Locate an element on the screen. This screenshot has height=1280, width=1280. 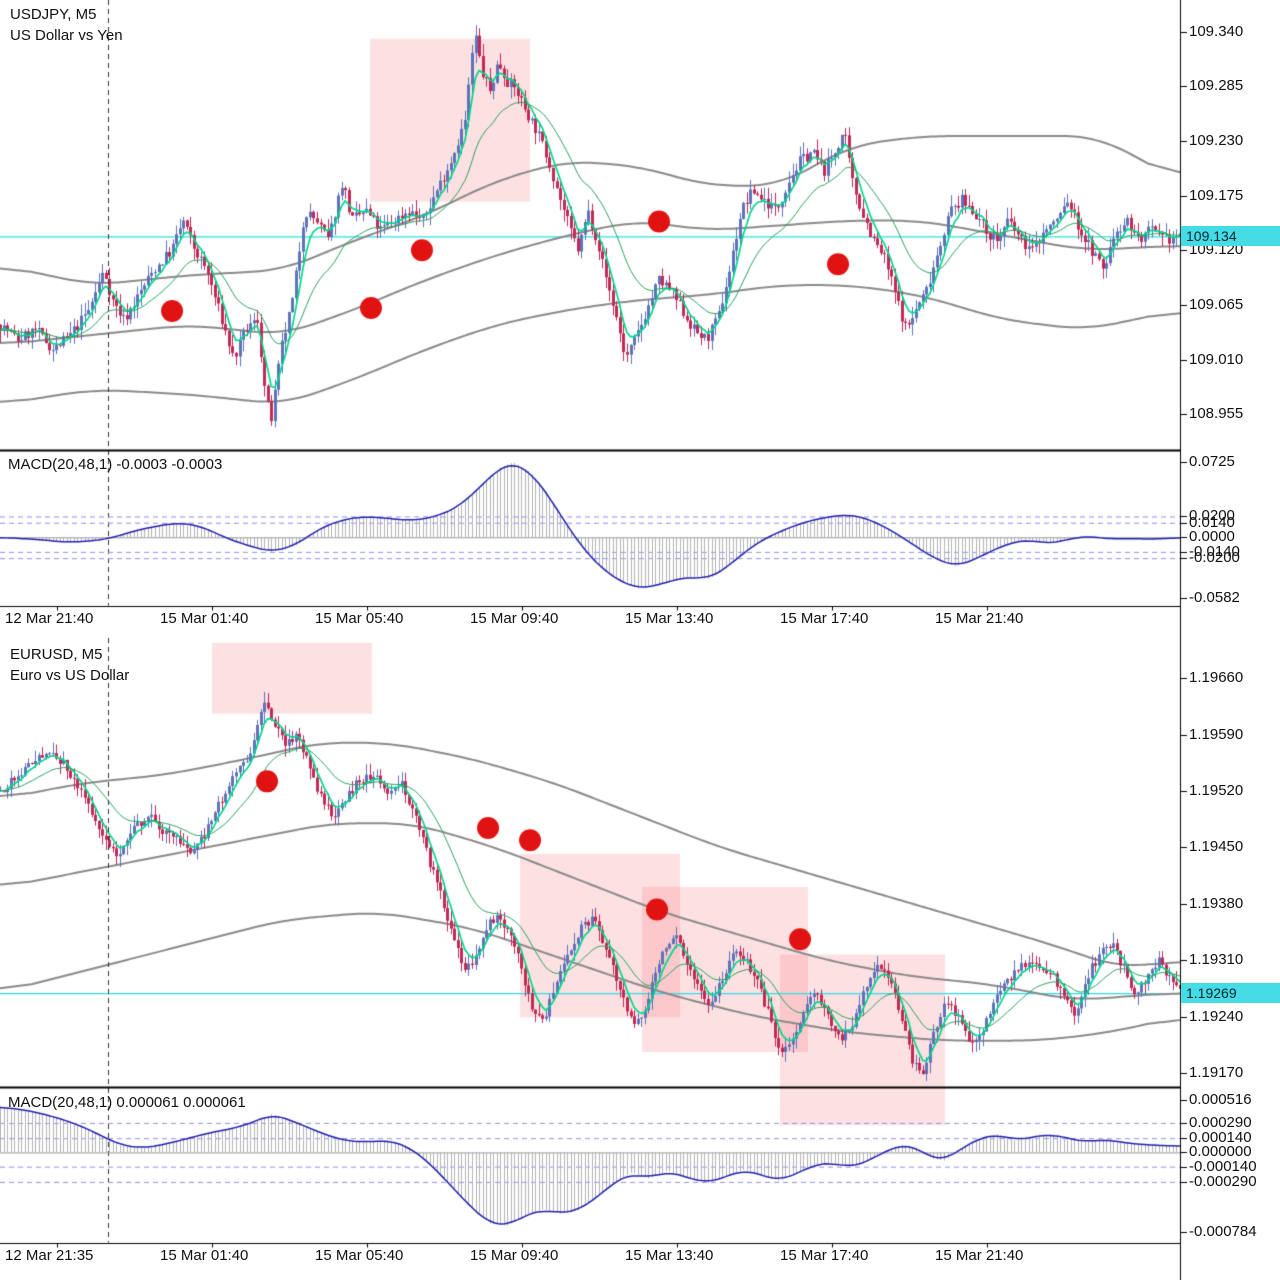
current-price-badge: 109.134 is located at coordinates (1230, 236).